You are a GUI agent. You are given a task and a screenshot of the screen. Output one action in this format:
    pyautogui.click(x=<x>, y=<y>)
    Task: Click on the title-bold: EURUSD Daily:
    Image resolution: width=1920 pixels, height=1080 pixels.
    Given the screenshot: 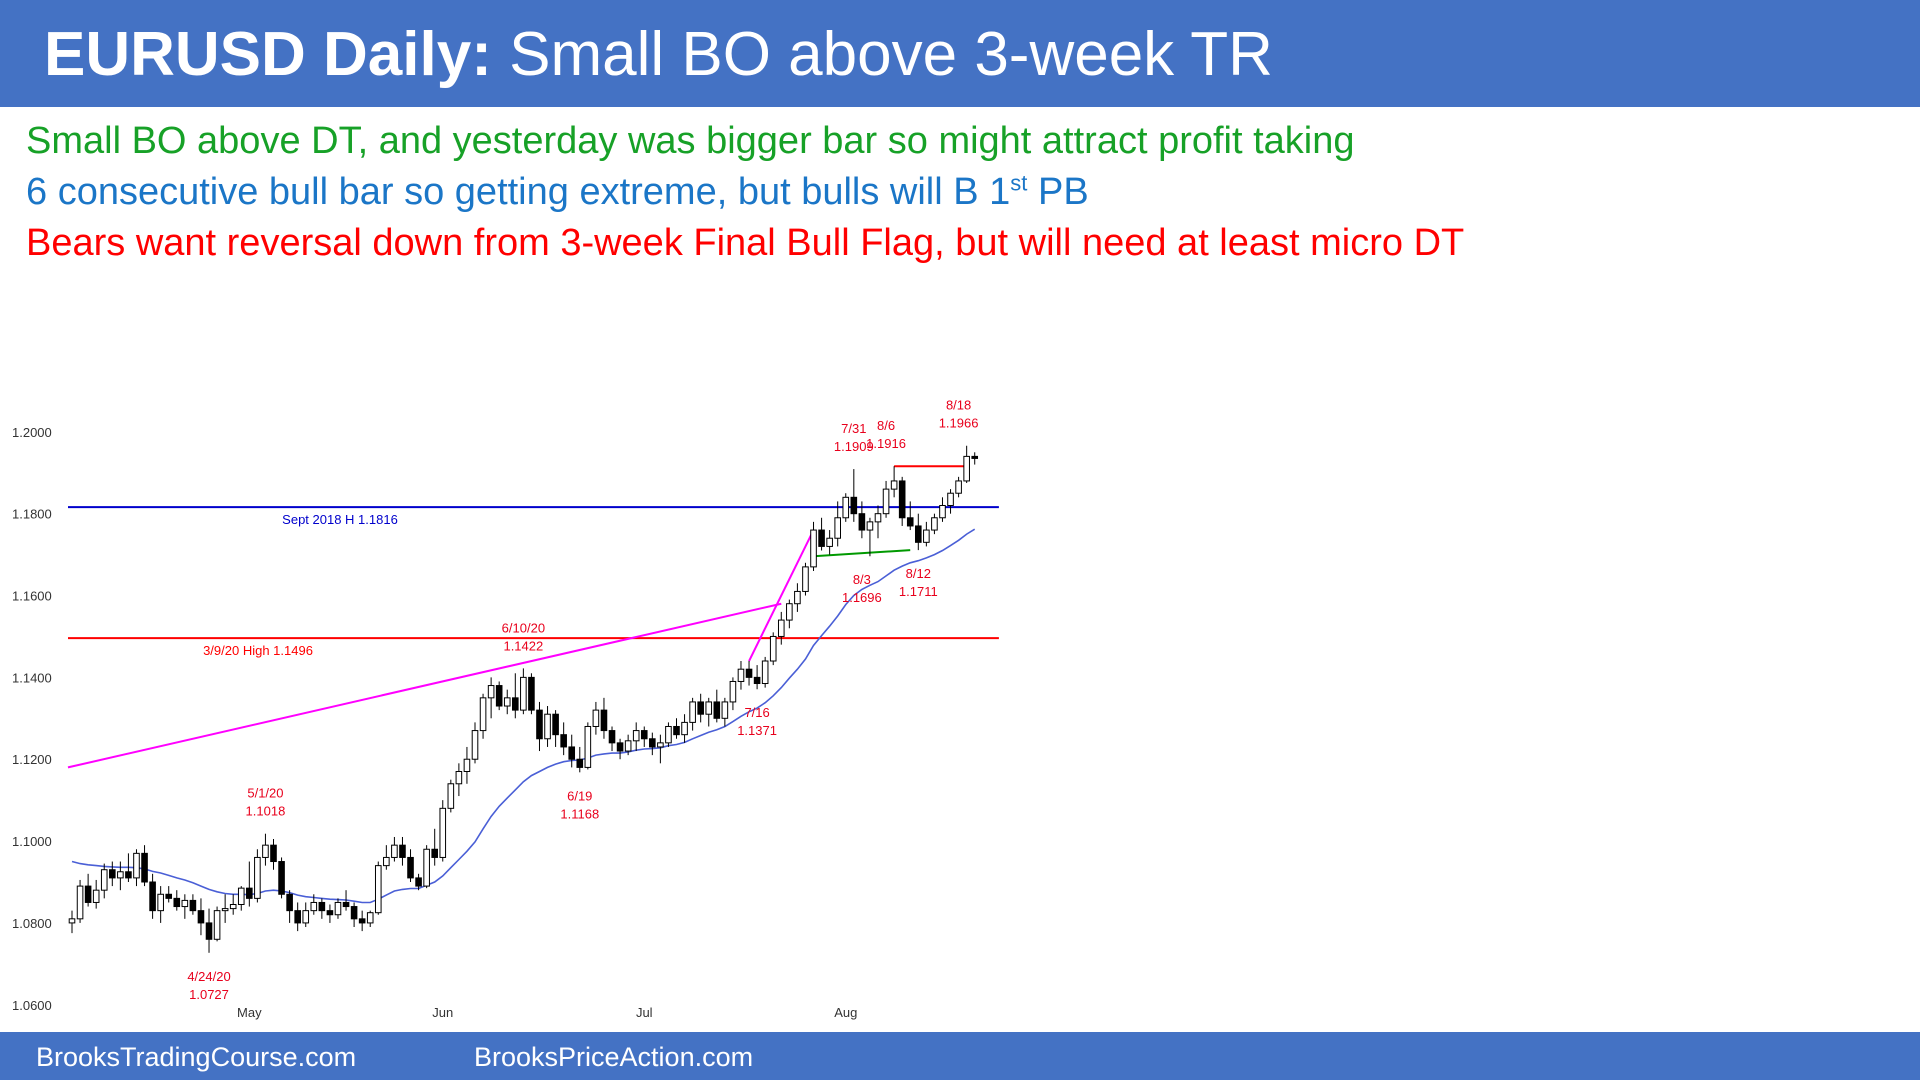 What is the action you would take?
    pyautogui.click(x=268, y=54)
    